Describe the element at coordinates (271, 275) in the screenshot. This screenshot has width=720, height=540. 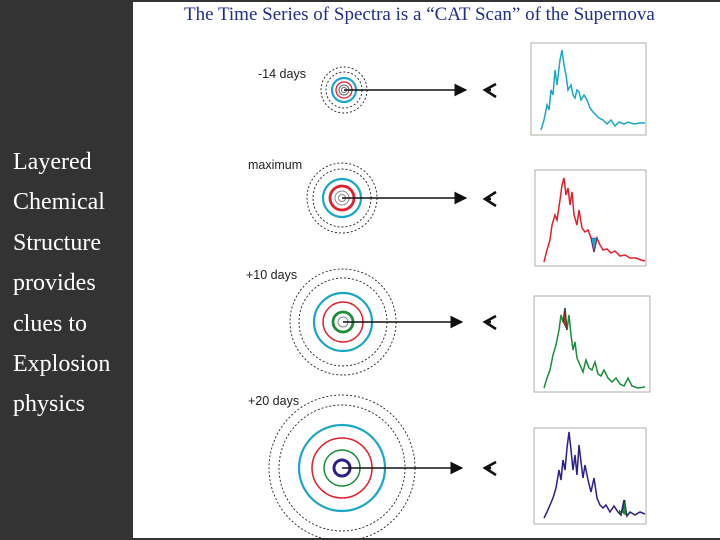
I see `row-label: +10 days` at that location.